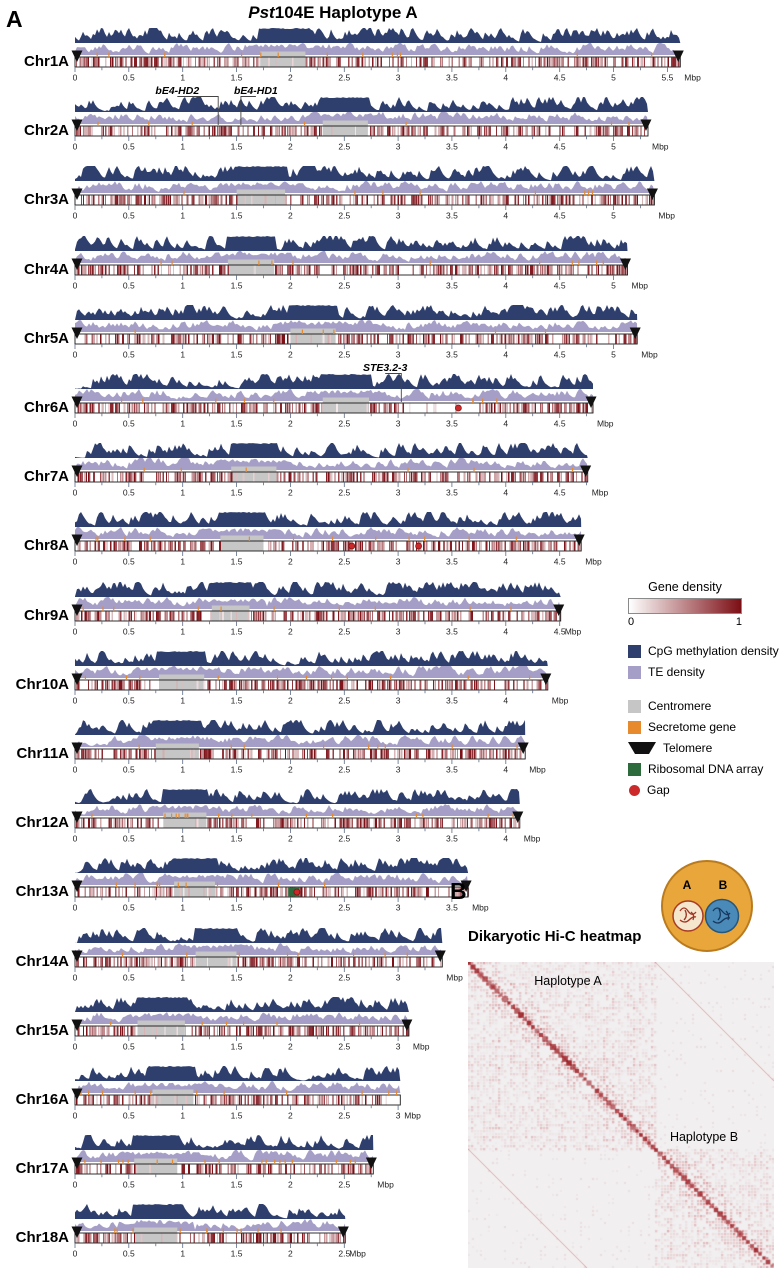 This screenshot has height=1280, width=779. I want to click on gene-density-min: 0, so click(631, 622).